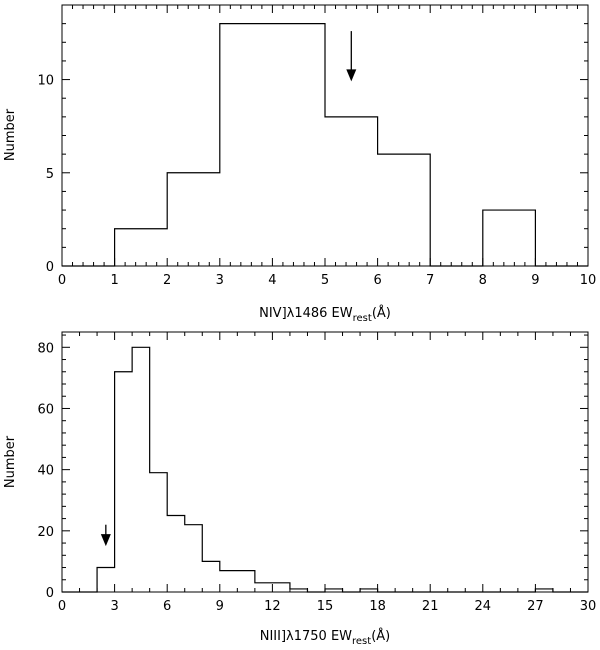 The image size is (600, 650). What do you see at coordinates (483, 280) in the screenshot?
I see `x-tick-label: 8` at bounding box center [483, 280].